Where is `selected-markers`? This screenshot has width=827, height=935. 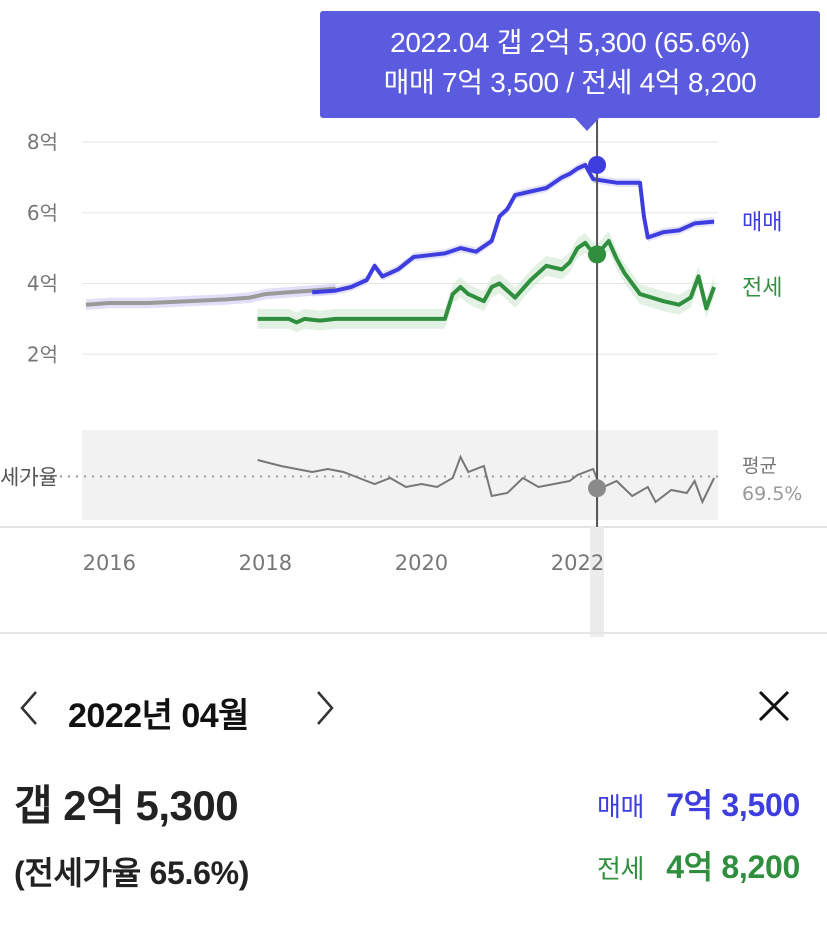 selected-markers is located at coordinates (597, 377).